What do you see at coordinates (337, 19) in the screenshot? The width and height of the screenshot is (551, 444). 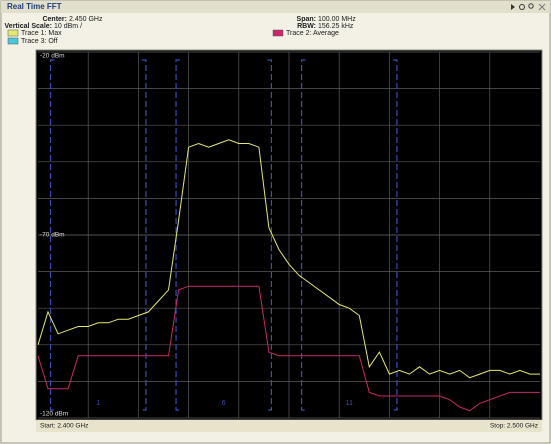 I see `info-value: 100.00 MHz` at bounding box center [337, 19].